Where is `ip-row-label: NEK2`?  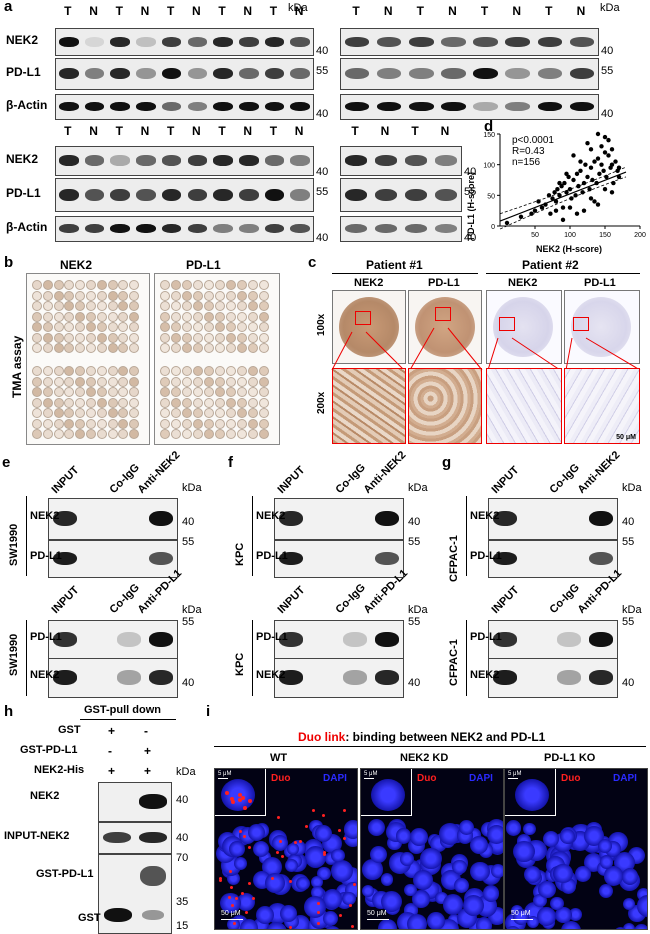 ip-row-label: NEK2 is located at coordinates (485, 516).